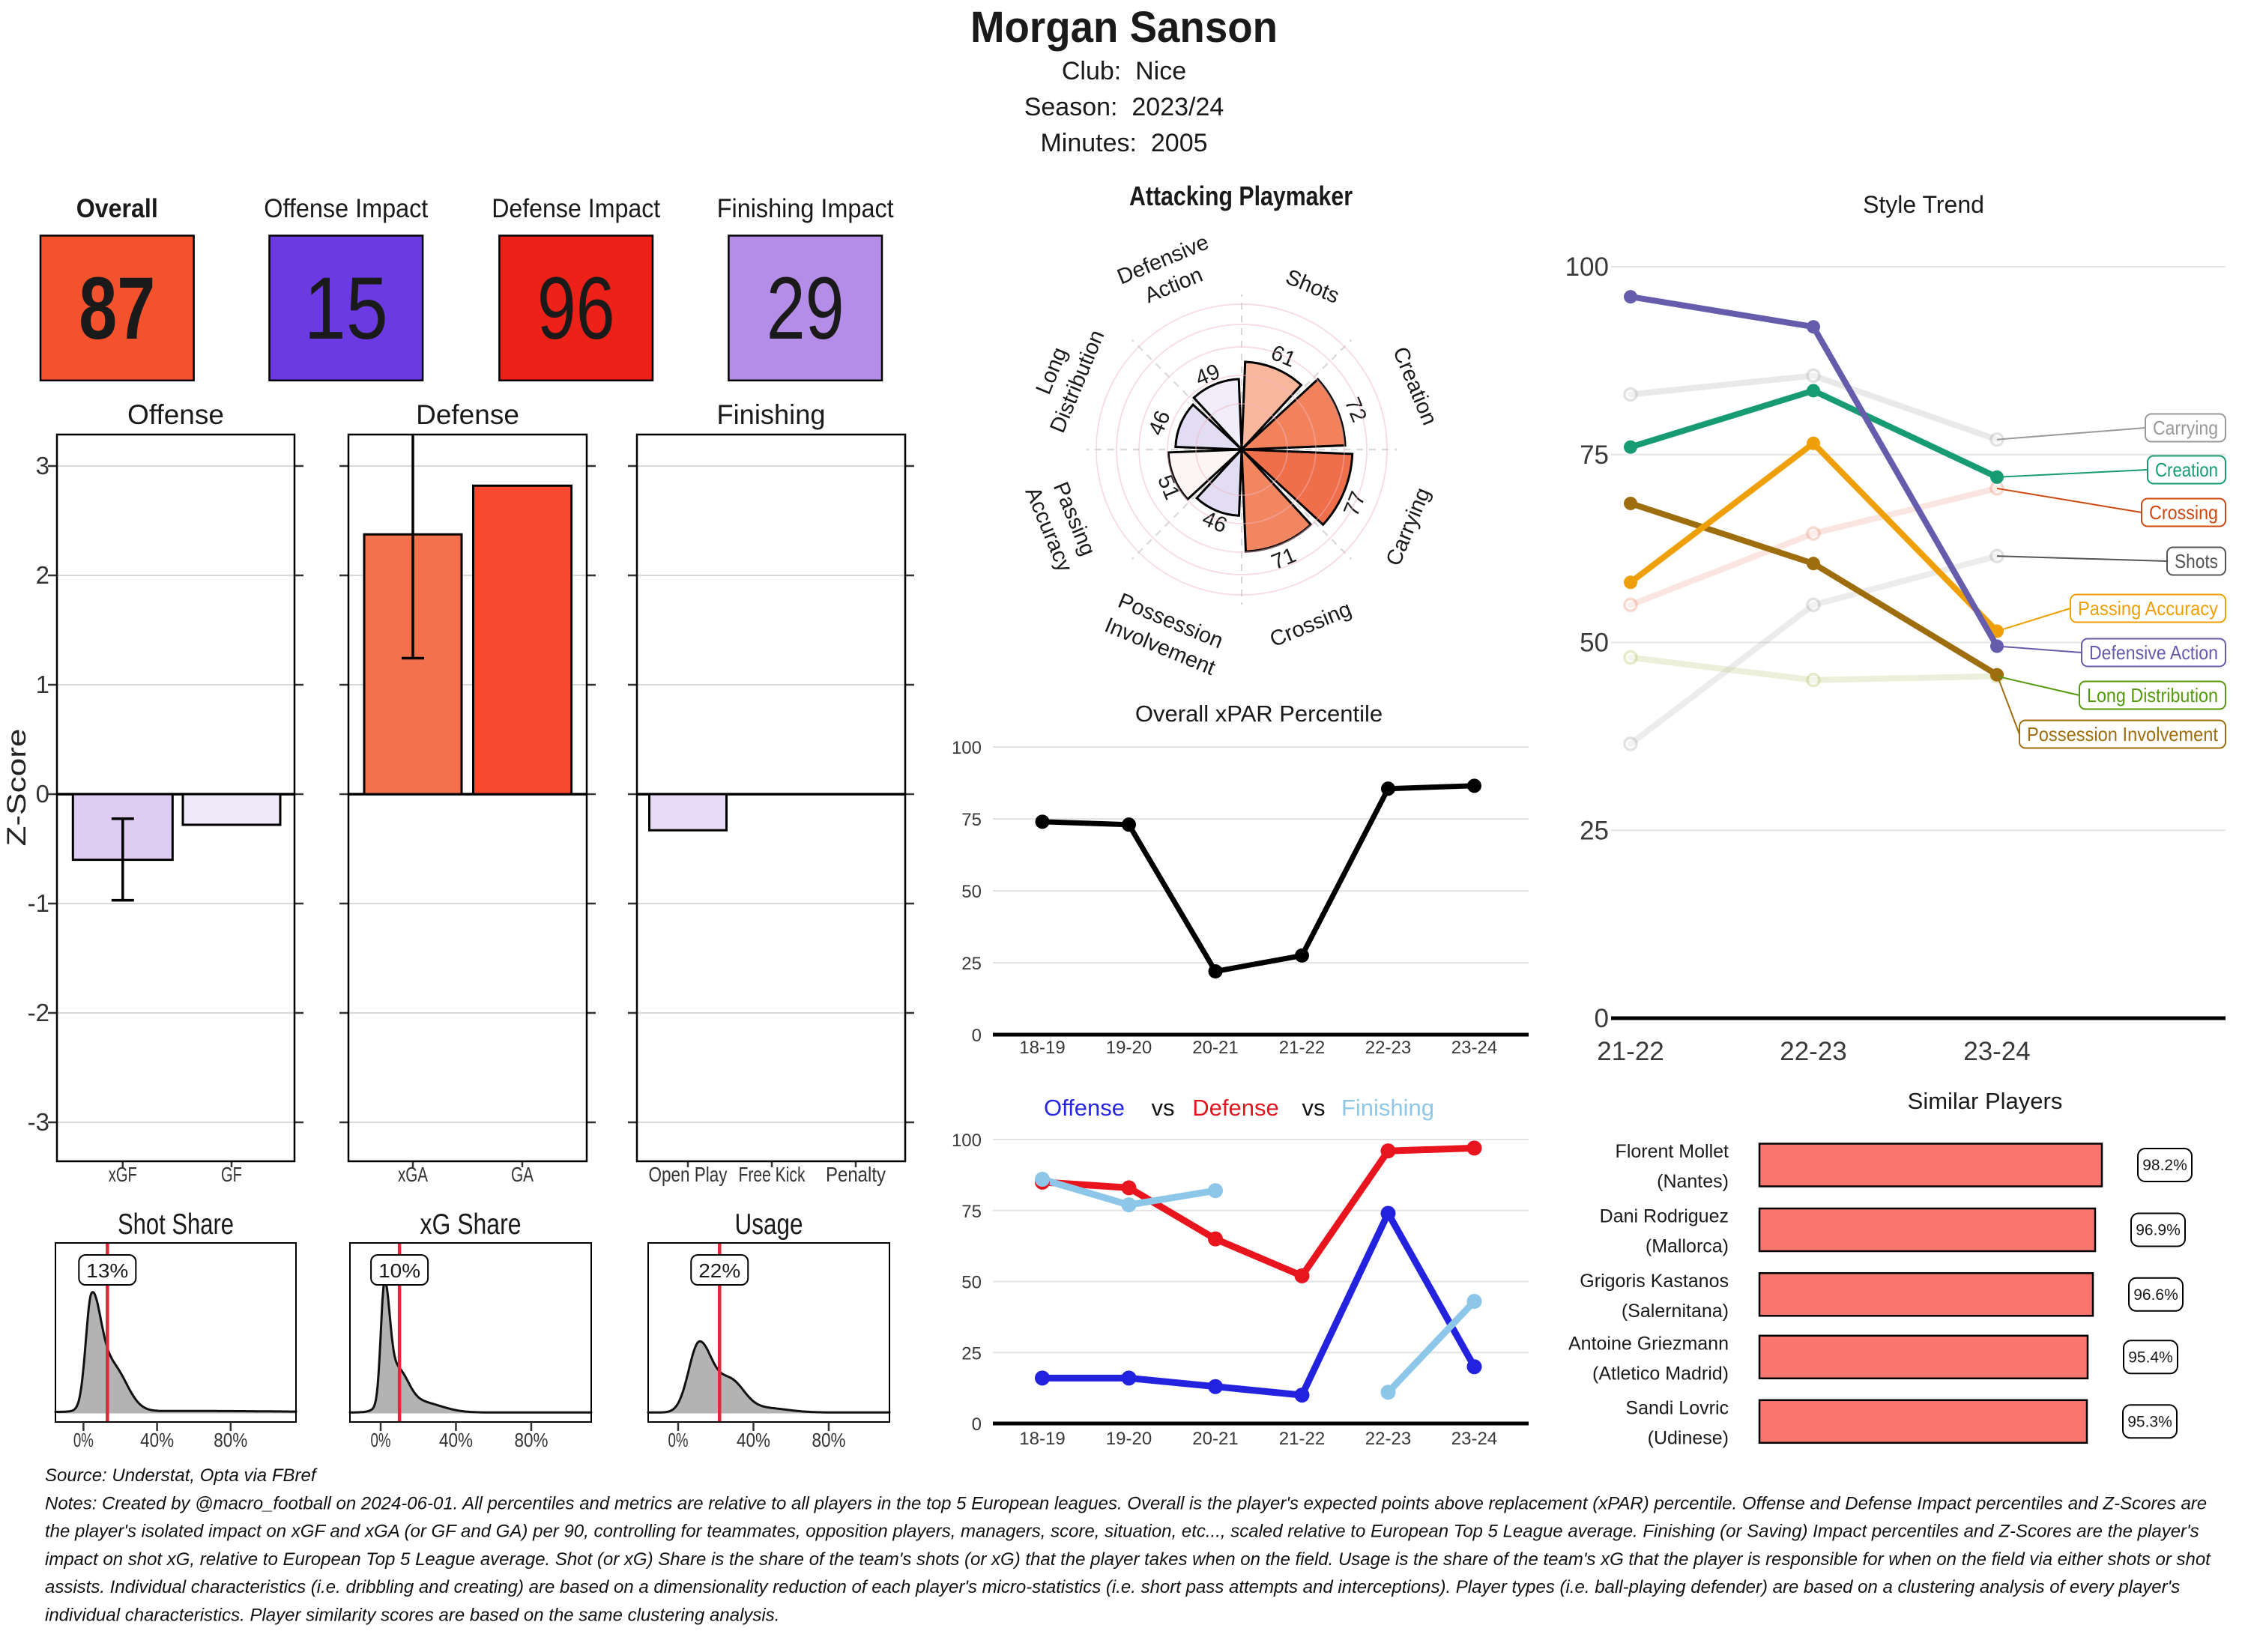 The height and width of the screenshot is (1652, 2248). I want to click on svg-text: Attacking Playmaker, so click(1241, 196).